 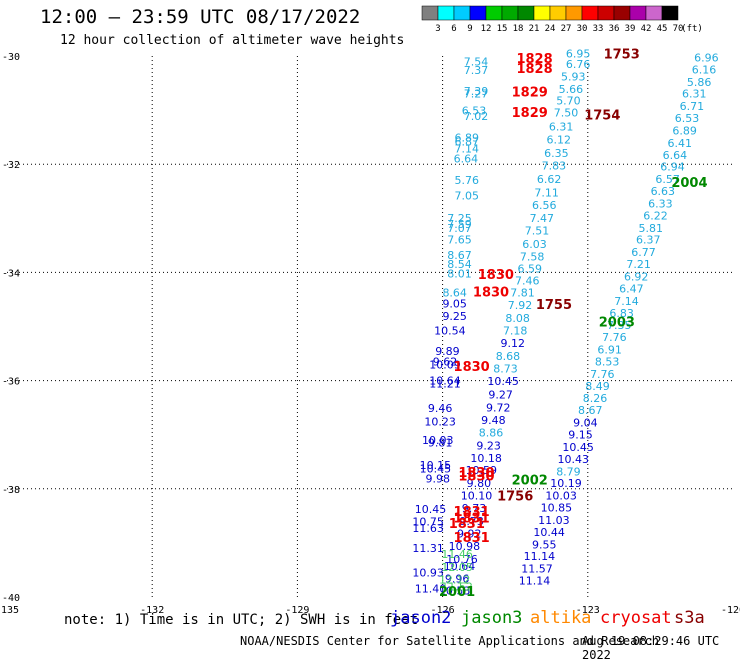 I want to click on wave-height-value: 10.03, so click(x=561, y=496).